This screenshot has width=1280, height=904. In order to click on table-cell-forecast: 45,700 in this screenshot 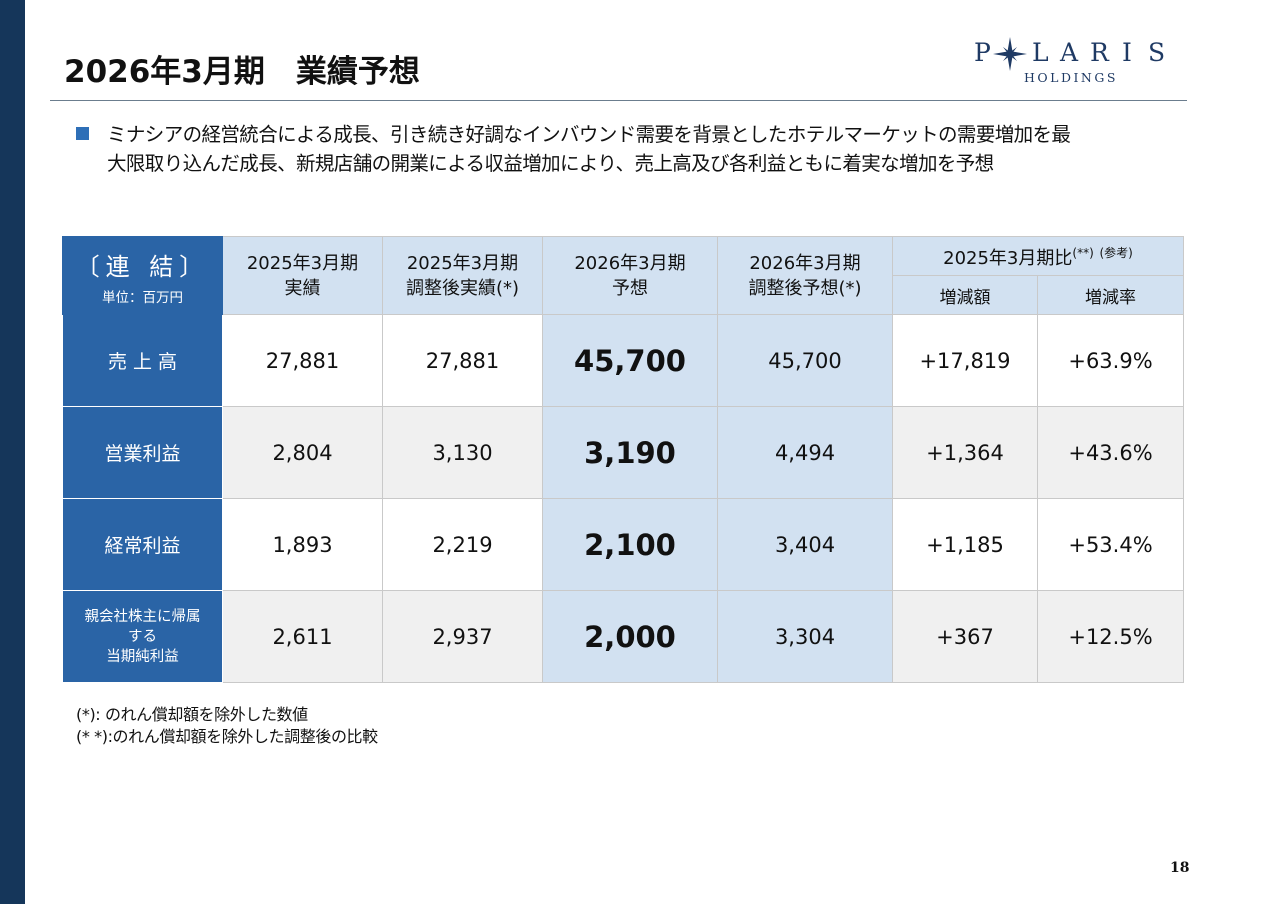, I will do `click(630, 360)`.